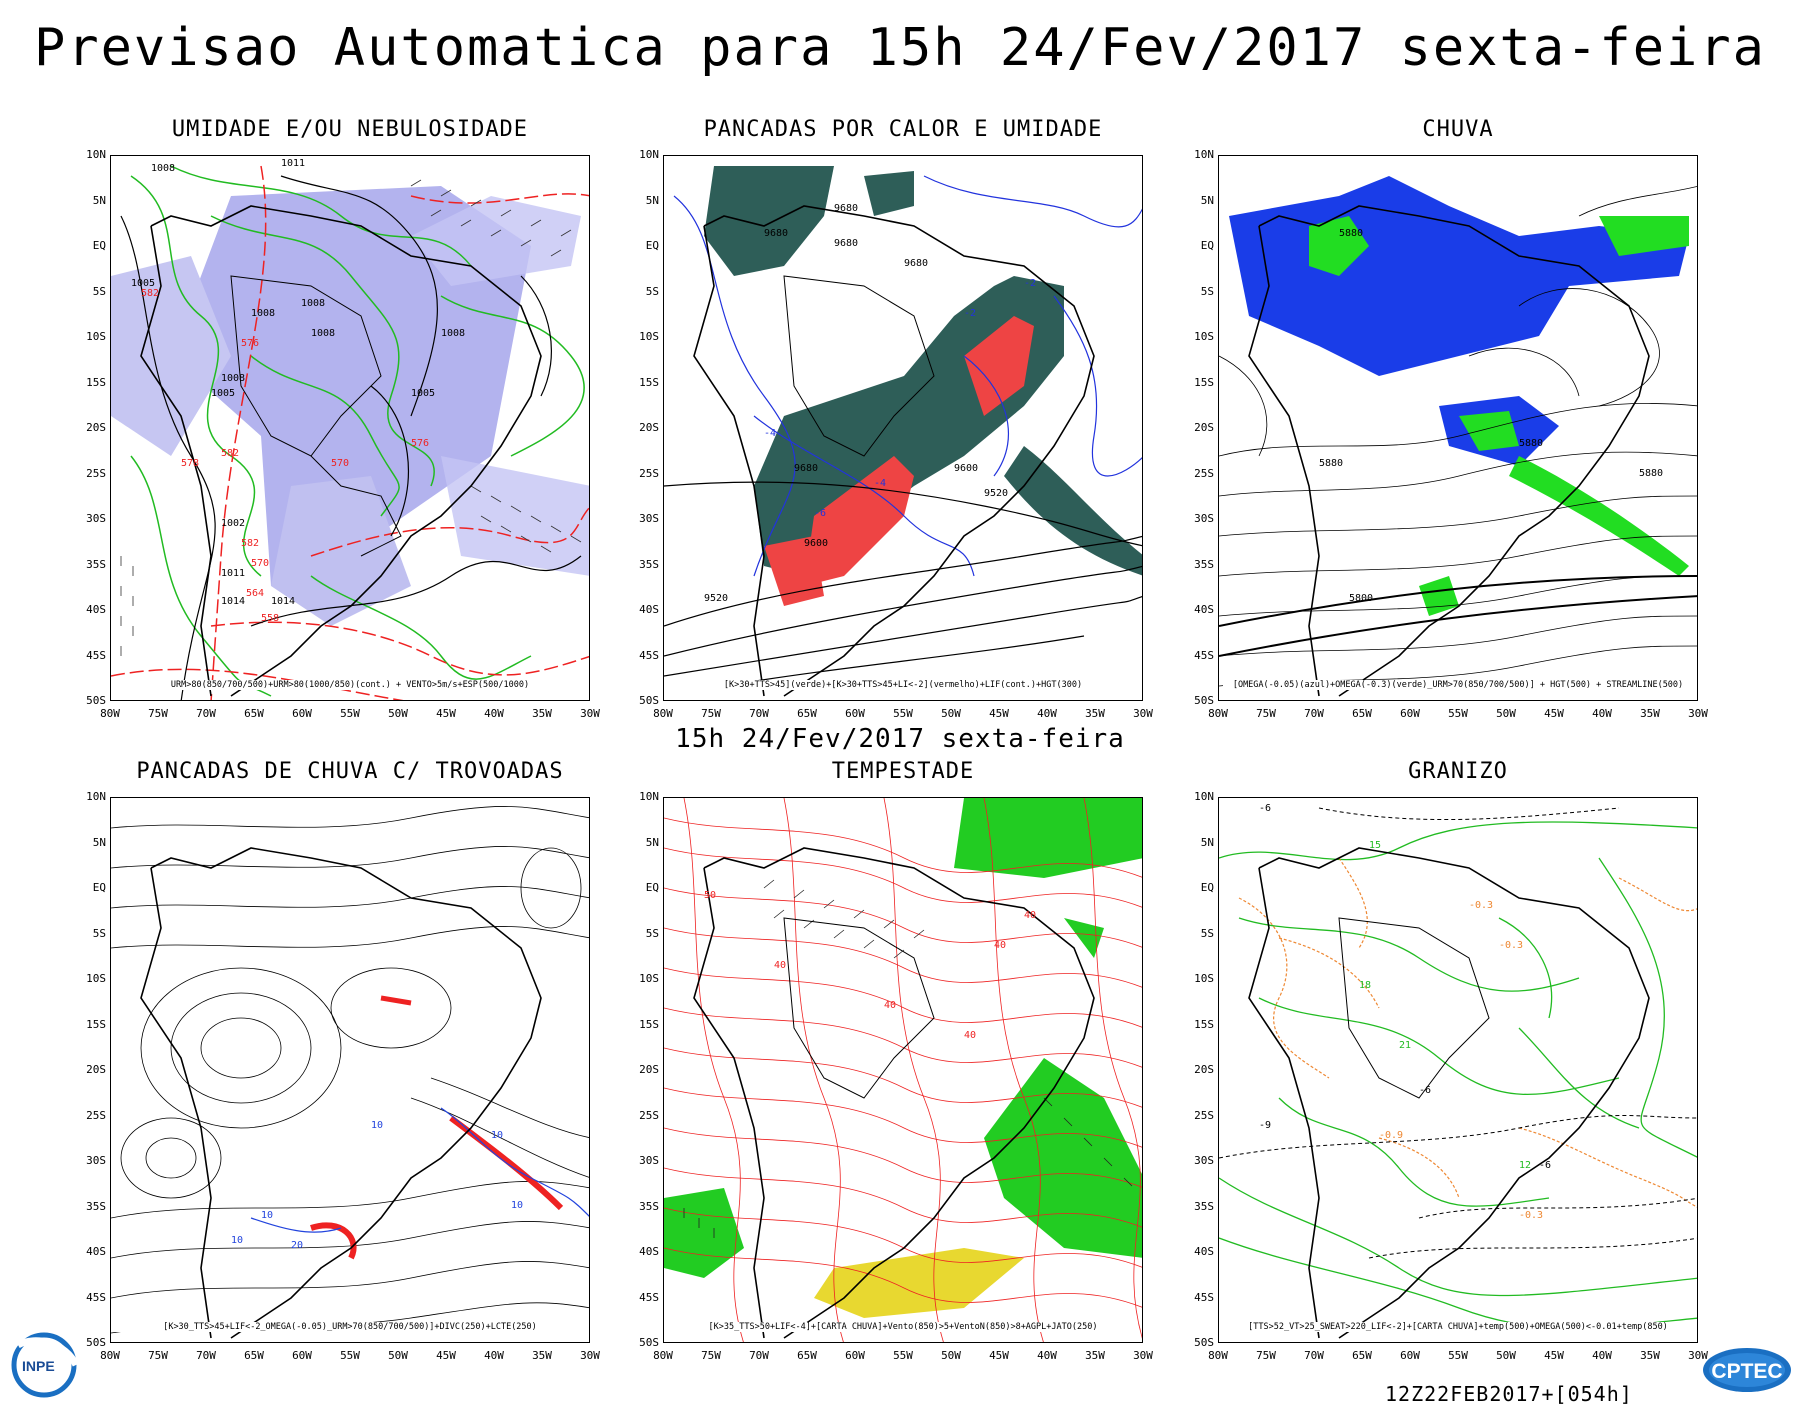  I want to click on contour-label: -2, so click(1030, 283).